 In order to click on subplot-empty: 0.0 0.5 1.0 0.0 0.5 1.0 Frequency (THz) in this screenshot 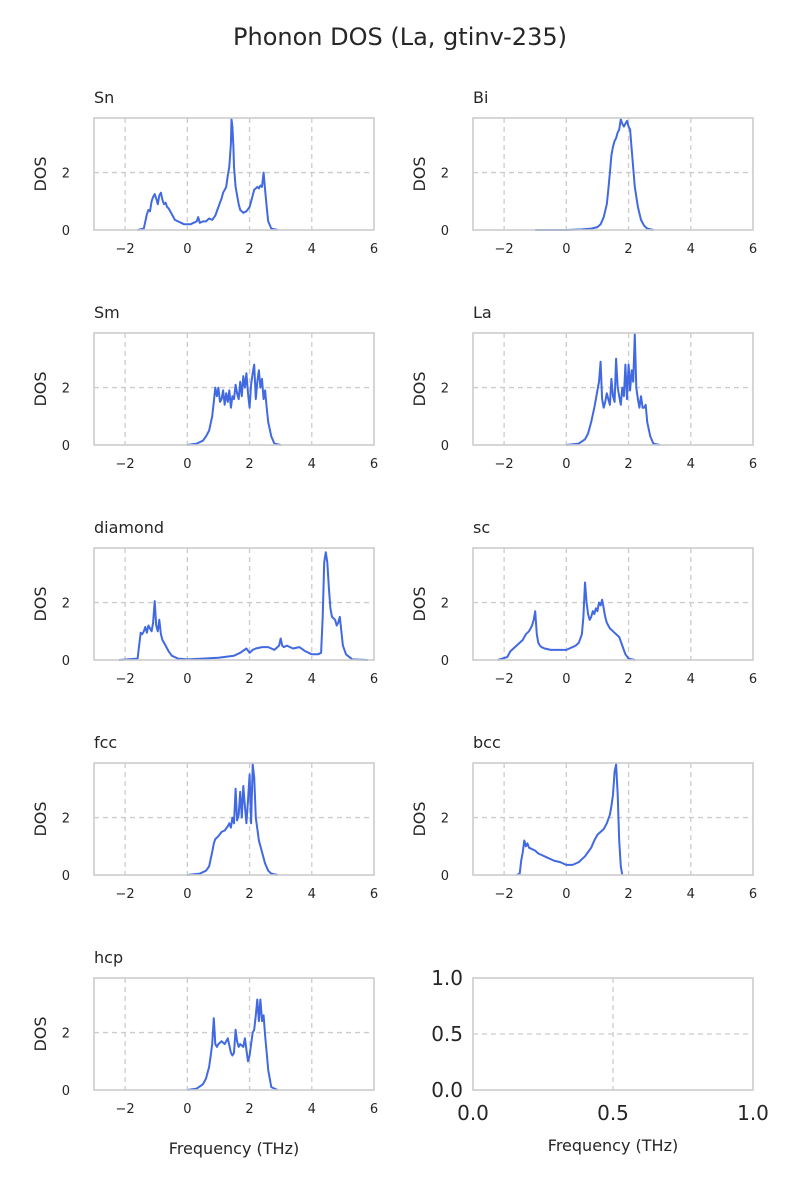, I will do `click(600, 1060)`.